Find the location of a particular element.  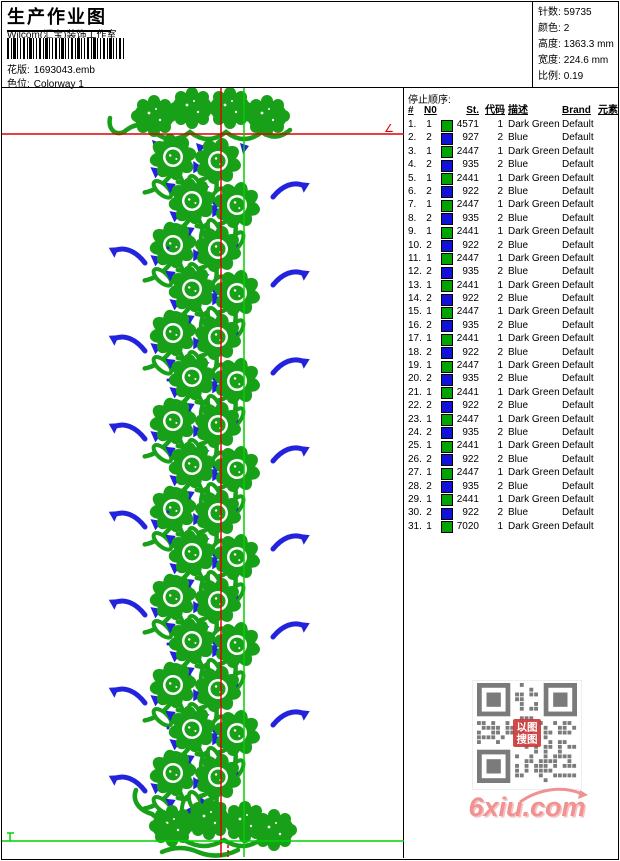

row-index: 9. is located at coordinates (412, 232).